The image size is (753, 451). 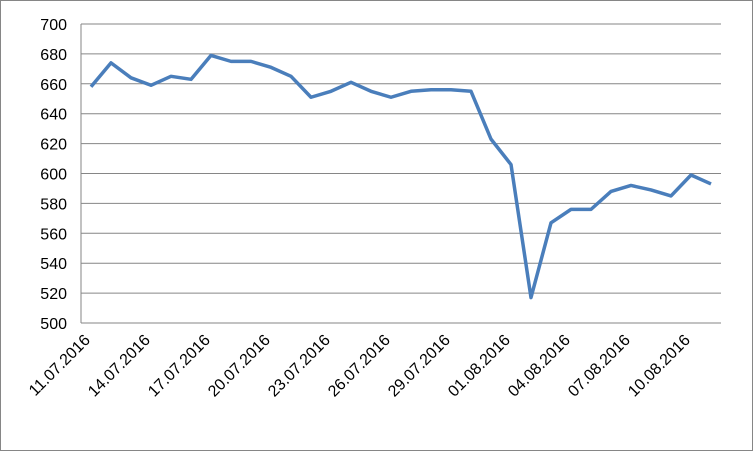 What do you see at coordinates (53, 55) in the screenshot?
I see `y-tick-label: 680` at bounding box center [53, 55].